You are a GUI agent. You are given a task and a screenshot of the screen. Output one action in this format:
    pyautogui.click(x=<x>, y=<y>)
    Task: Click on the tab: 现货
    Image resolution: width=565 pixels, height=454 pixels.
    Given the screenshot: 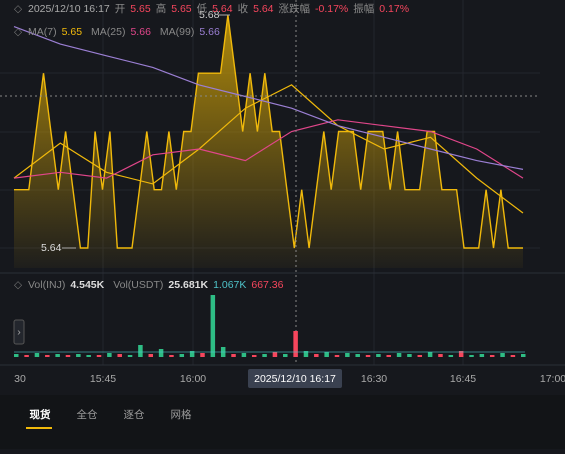 What is the action you would take?
    pyautogui.click(x=40, y=414)
    